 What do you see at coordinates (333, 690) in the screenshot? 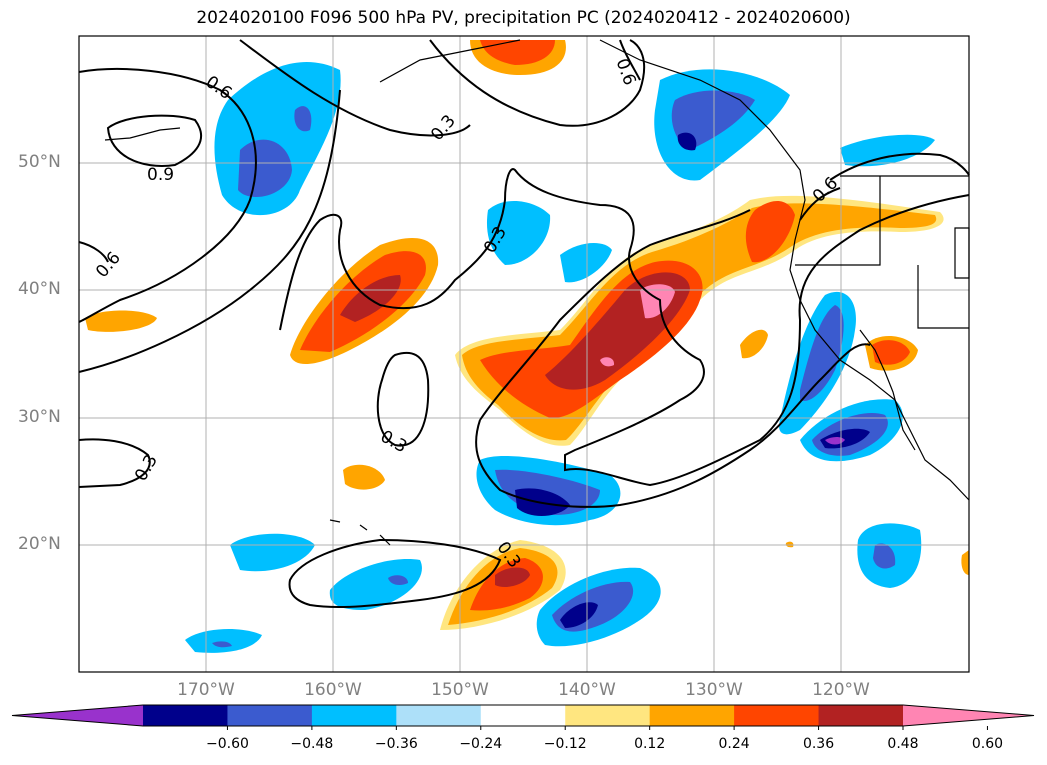
I see `lon-label-160w: 160°W` at bounding box center [333, 690].